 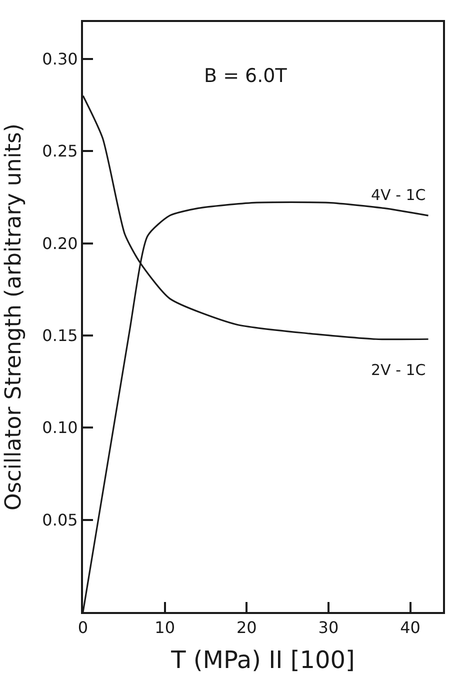 I want to click on y-tick-label: 0.15, so click(x=60, y=336).